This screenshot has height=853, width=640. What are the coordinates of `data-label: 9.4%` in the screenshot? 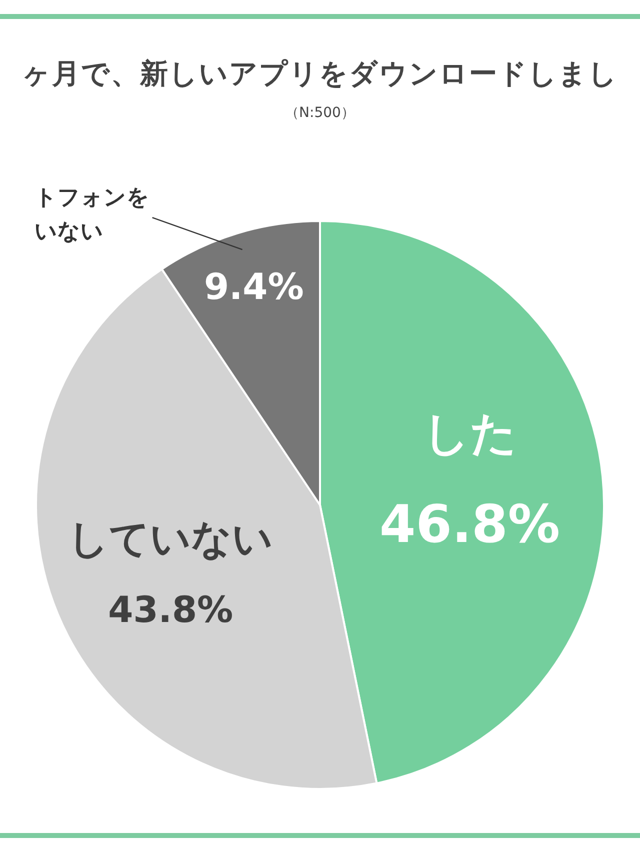 It's located at (254, 287).